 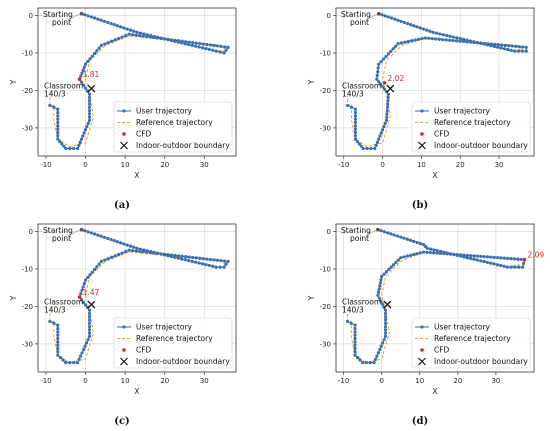 I want to click on tick-label-x: 0, so click(x=85, y=165).